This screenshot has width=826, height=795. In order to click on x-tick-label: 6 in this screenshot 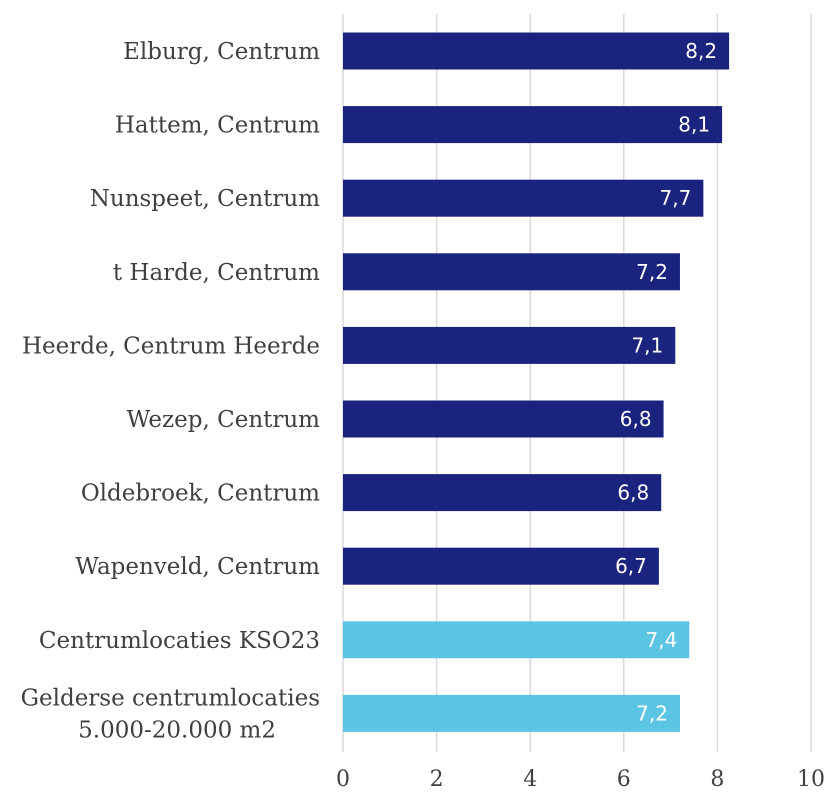, I will do `click(624, 779)`.